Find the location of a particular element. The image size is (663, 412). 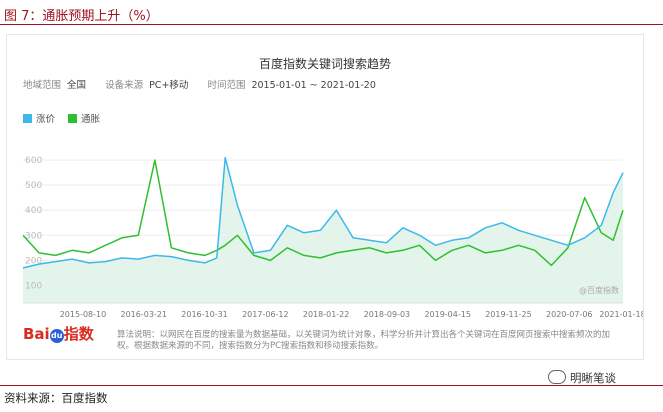

legend-label-series2: 通胀 is located at coordinates (91, 119).